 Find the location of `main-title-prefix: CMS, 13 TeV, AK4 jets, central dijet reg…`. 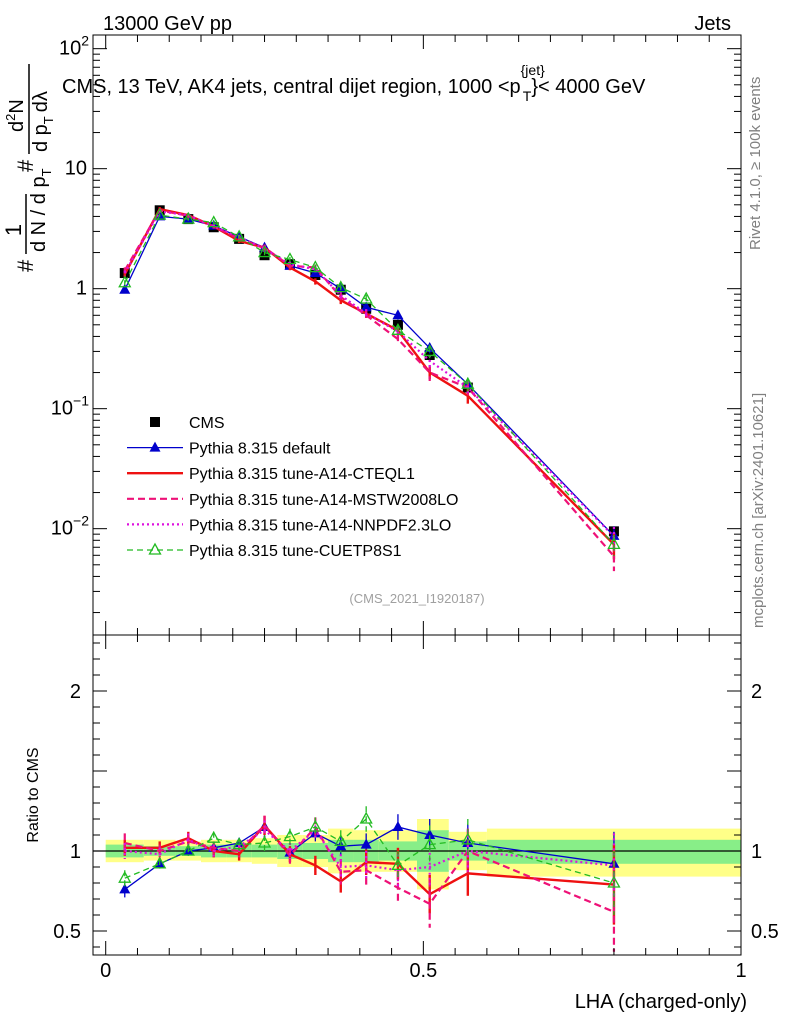

main-title-prefix: CMS, 13 TeV, AK4 jets, central dijet reg… is located at coordinates (291, 87).